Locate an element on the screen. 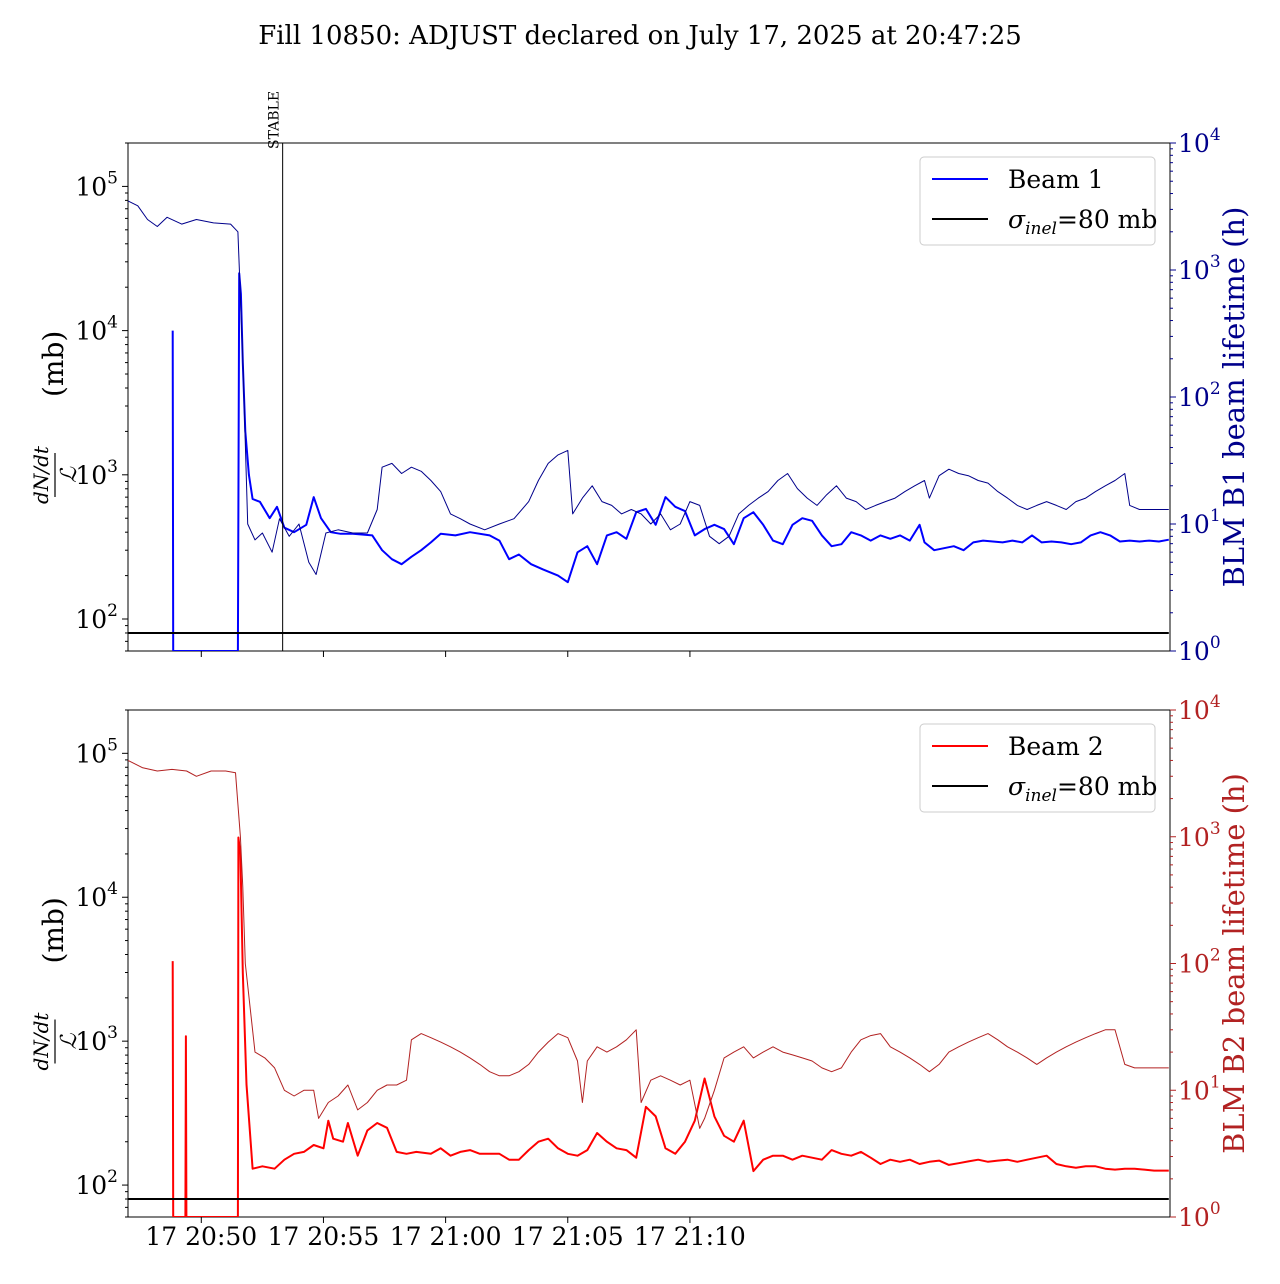 The height and width of the screenshot is (1284, 1280). x-tick-label: 17 21:00 is located at coordinates (446, 1236).